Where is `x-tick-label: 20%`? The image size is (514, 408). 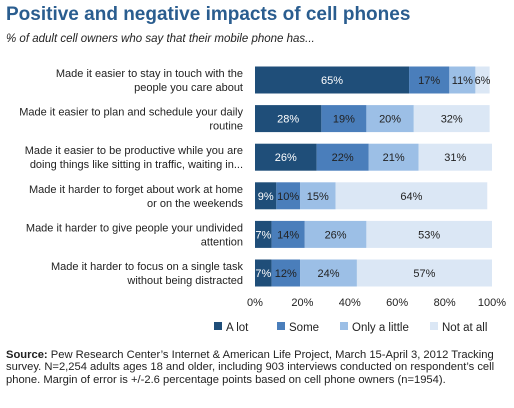 x-tick-label: 20% is located at coordinates (302, 303).